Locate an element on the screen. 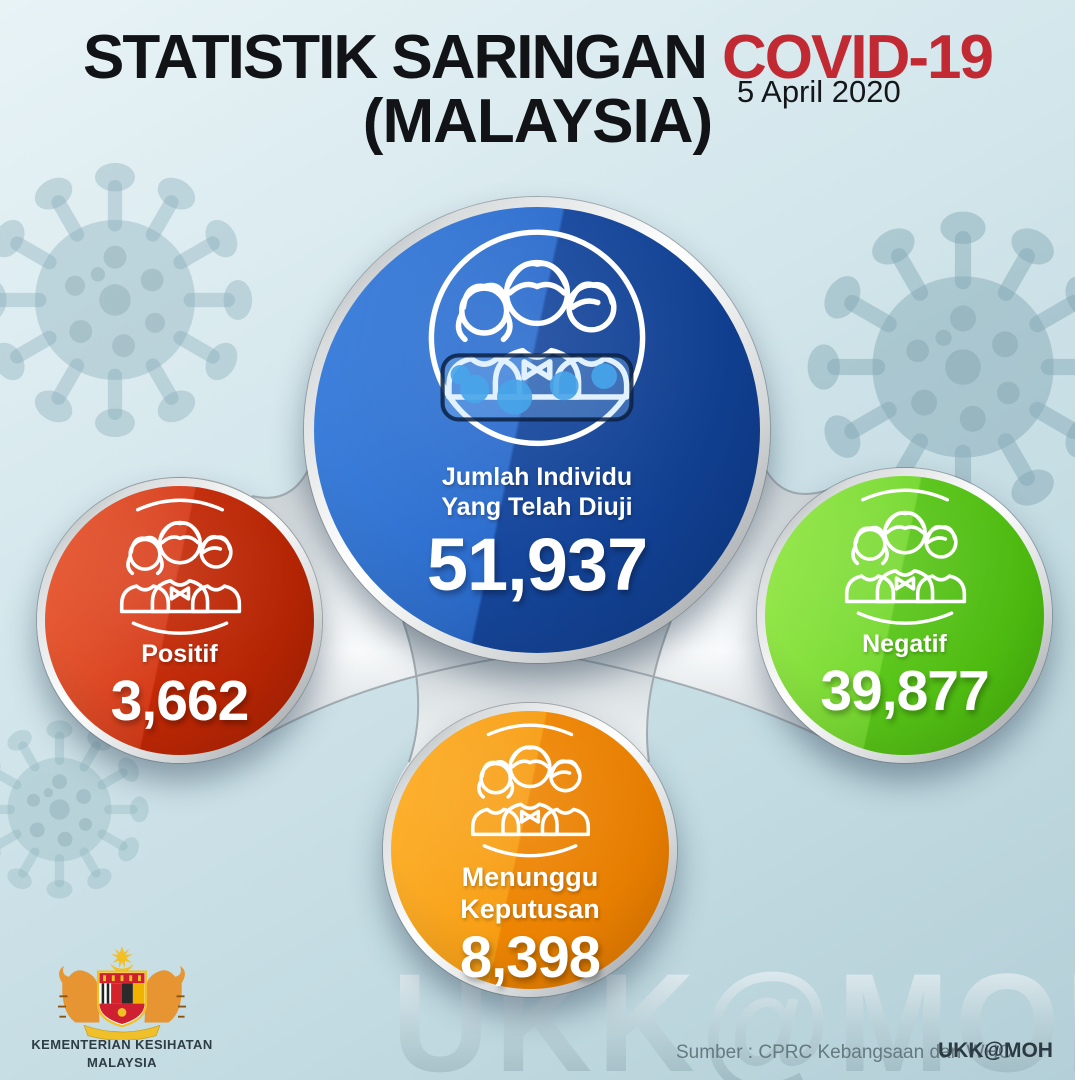  credit-text: UKK@MOH is located at coordinates (995, 1050).